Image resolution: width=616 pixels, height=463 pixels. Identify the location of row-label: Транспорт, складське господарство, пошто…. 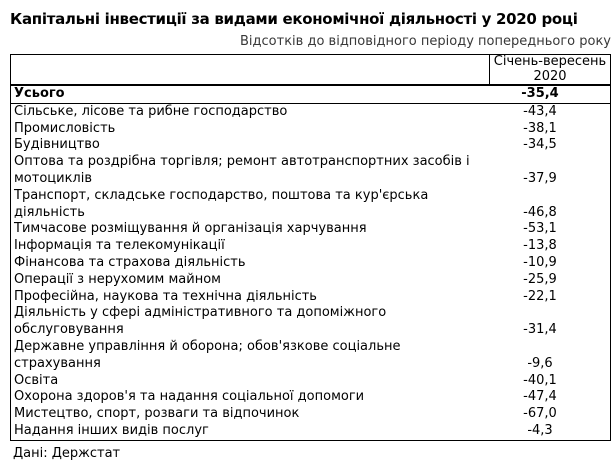
(221, 203).